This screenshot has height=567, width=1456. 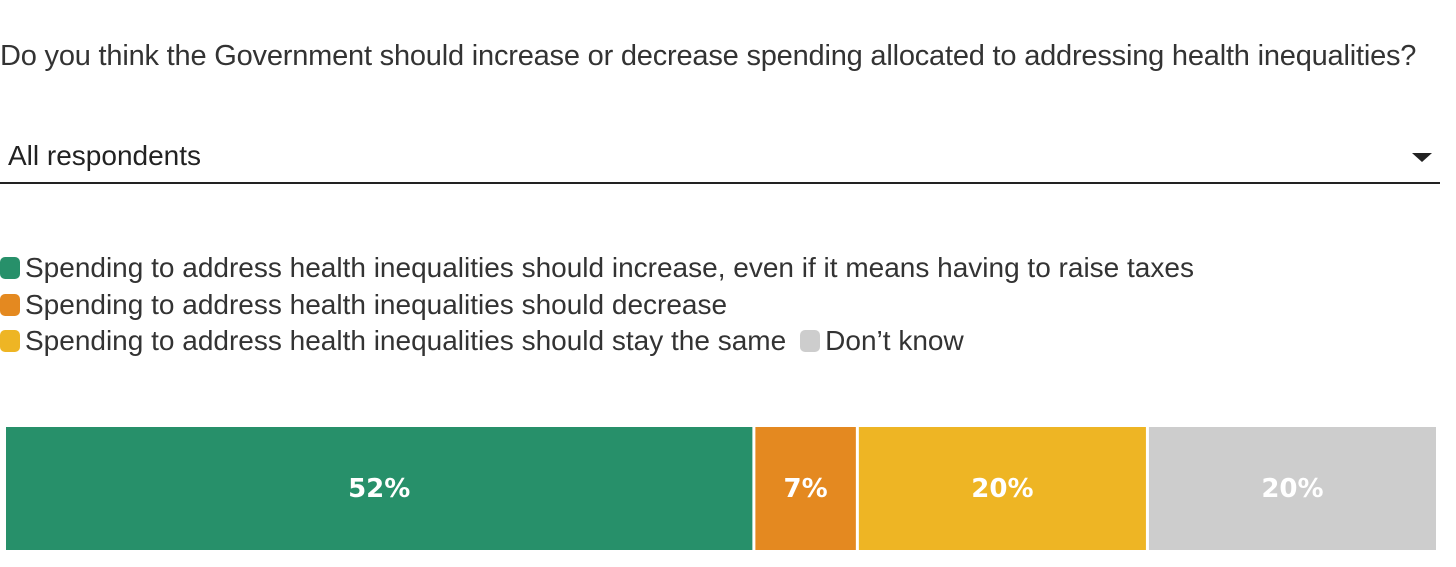 I want to click on bar-segment-increase, so click(x=379, y=488).